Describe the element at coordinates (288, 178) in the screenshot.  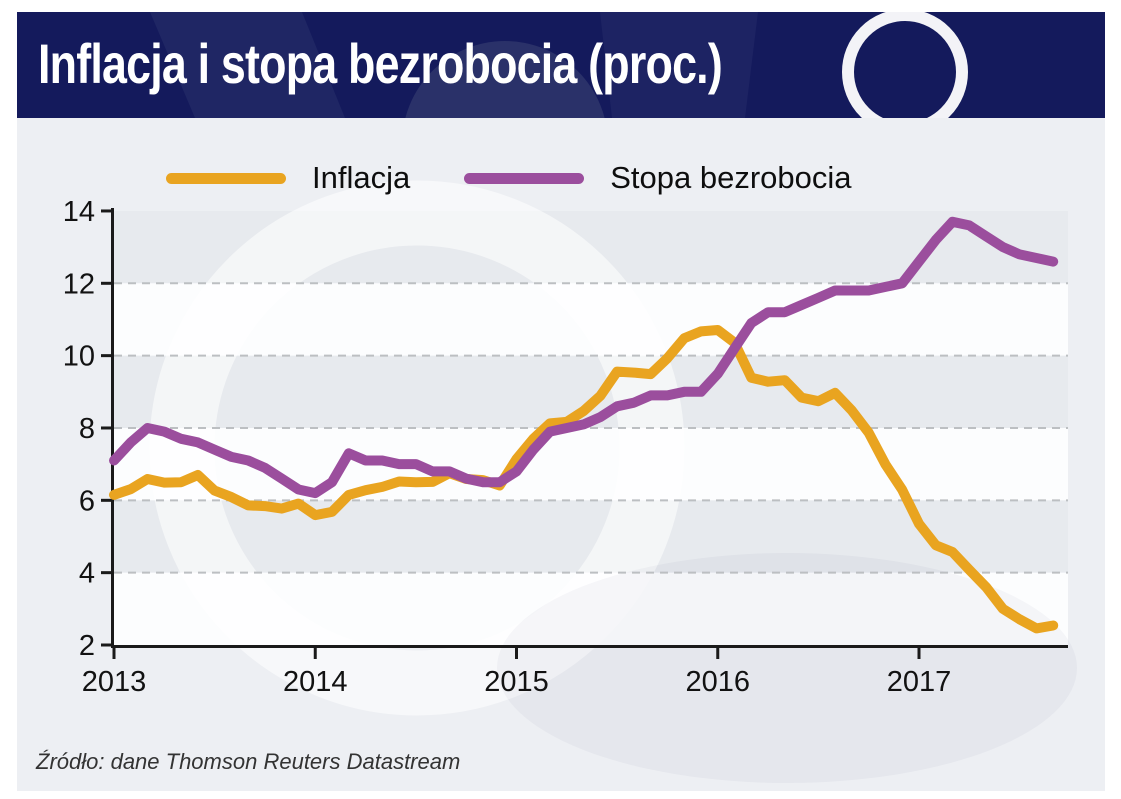
I see `legend-item-inflacja: Inflacja` at that location.